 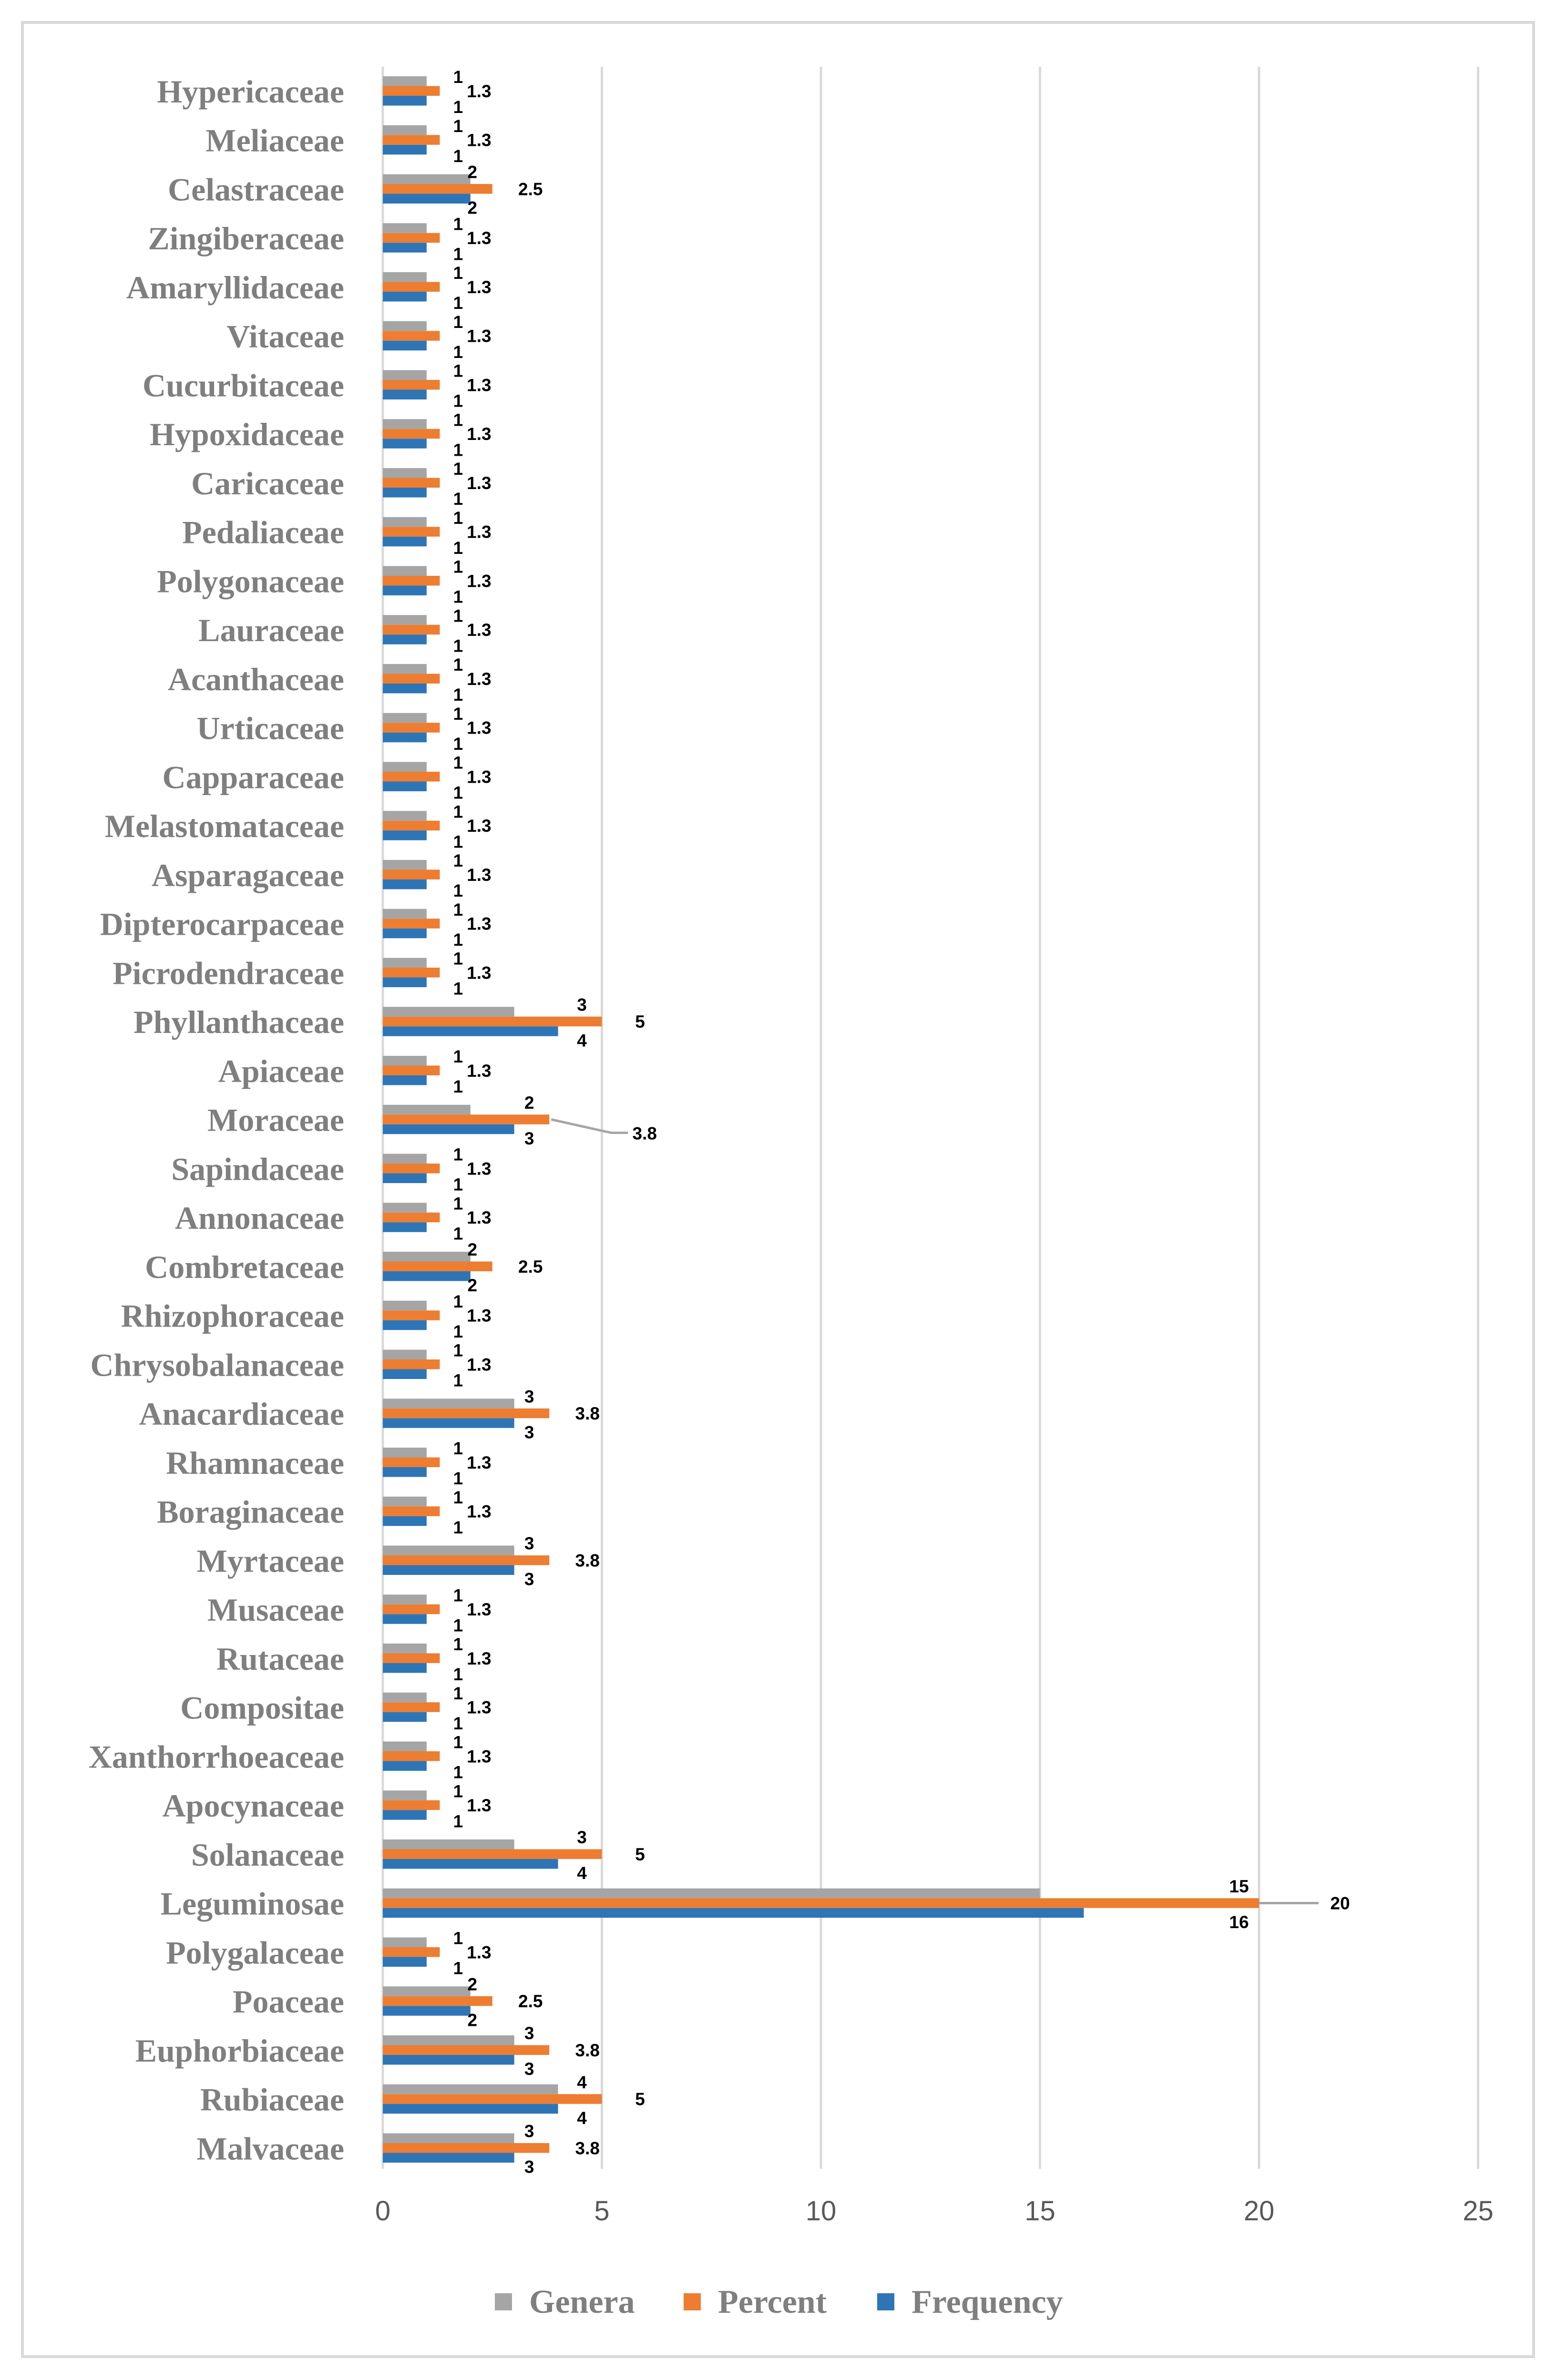 I want to click on data-label-frequency-chrysobalanaceae: 1, so click(x=458, y=1380).